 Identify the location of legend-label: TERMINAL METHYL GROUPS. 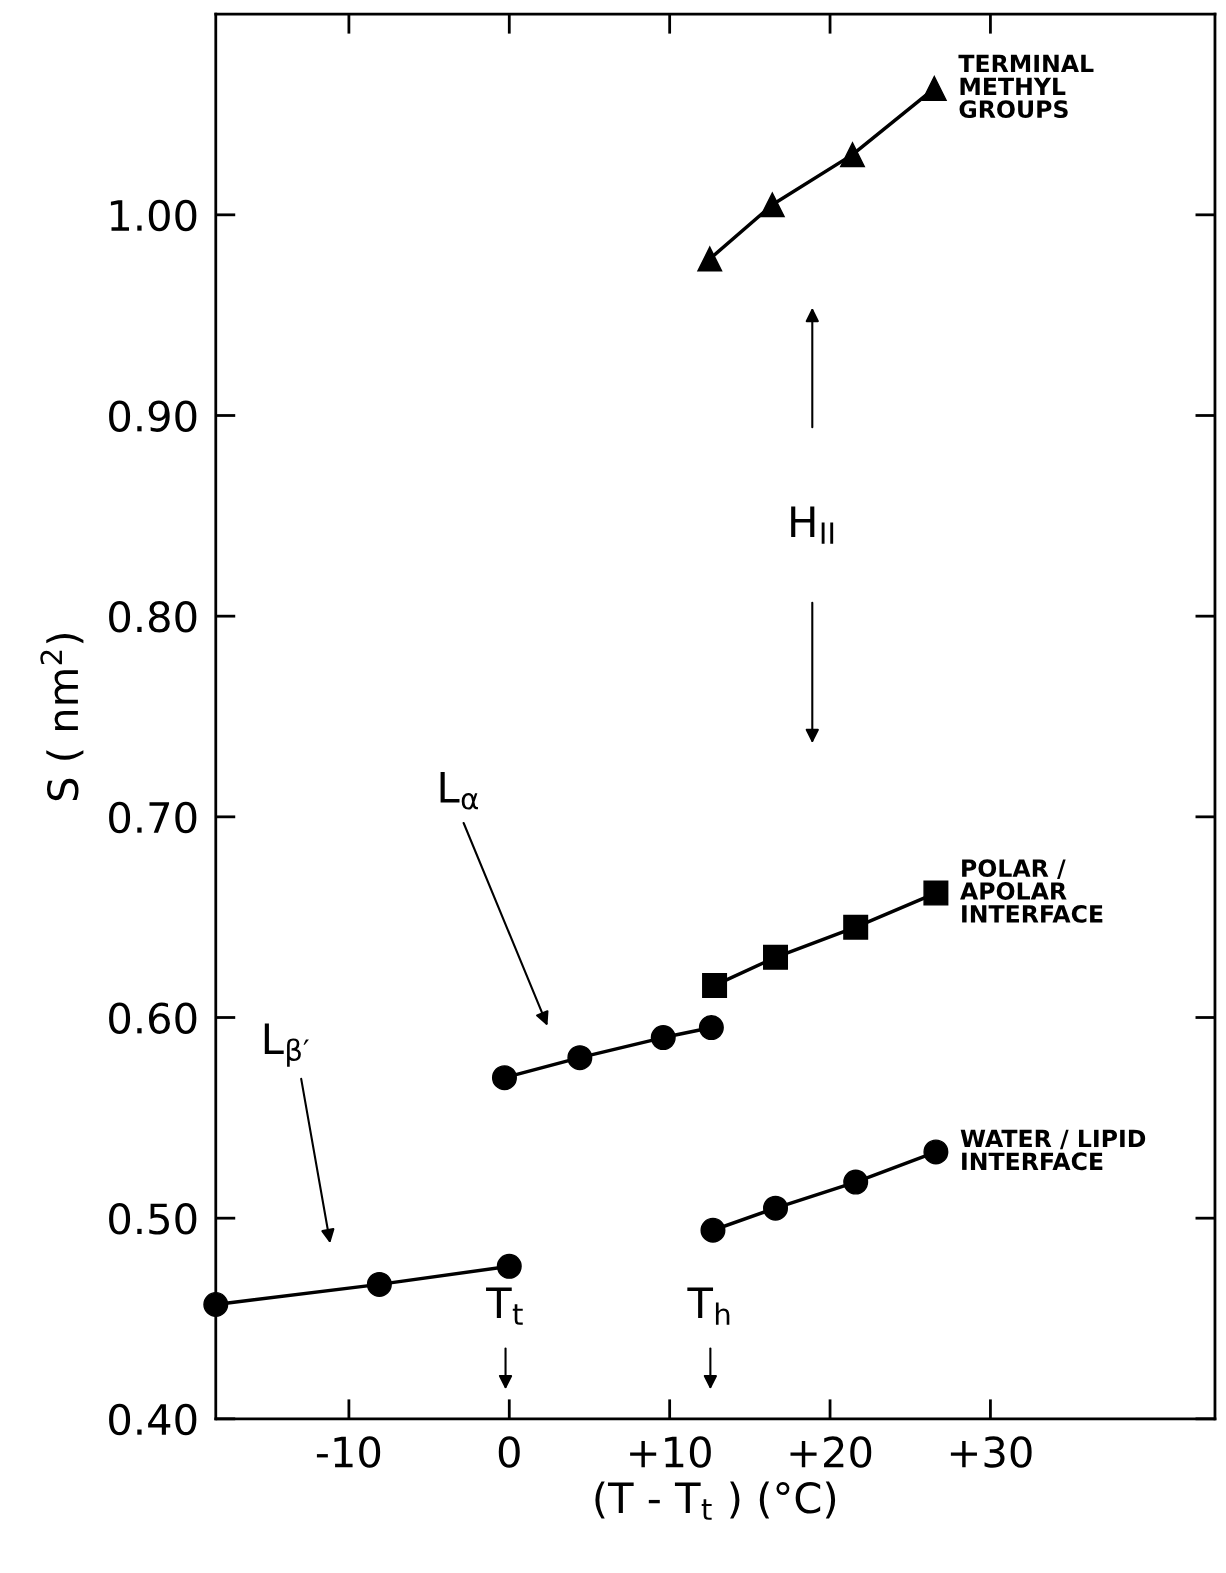
(1026, 86).